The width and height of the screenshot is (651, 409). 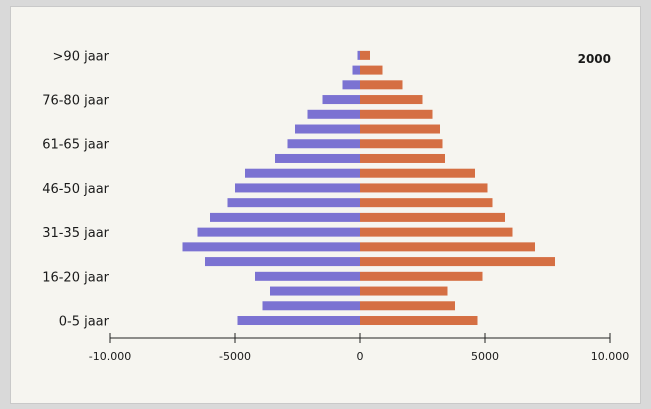 I want to click on bar-left->90, so click(x=358, y=55).